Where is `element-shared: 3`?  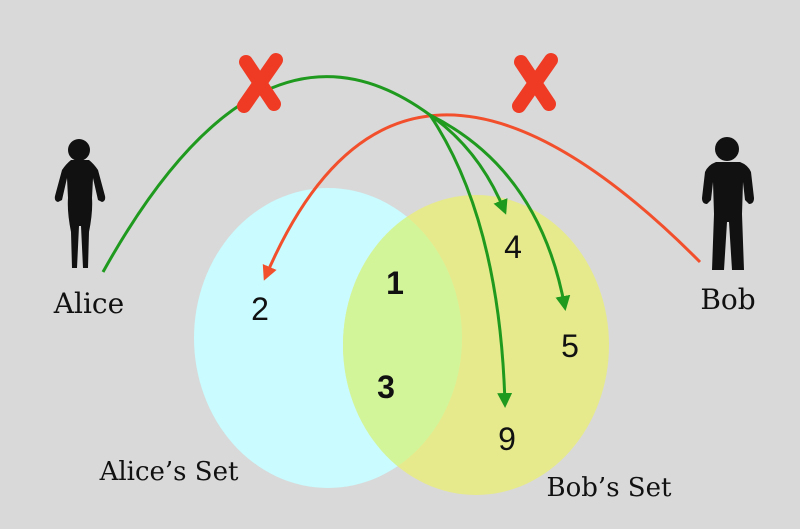 element-shared: 3 is located at coordinates (386, 387).